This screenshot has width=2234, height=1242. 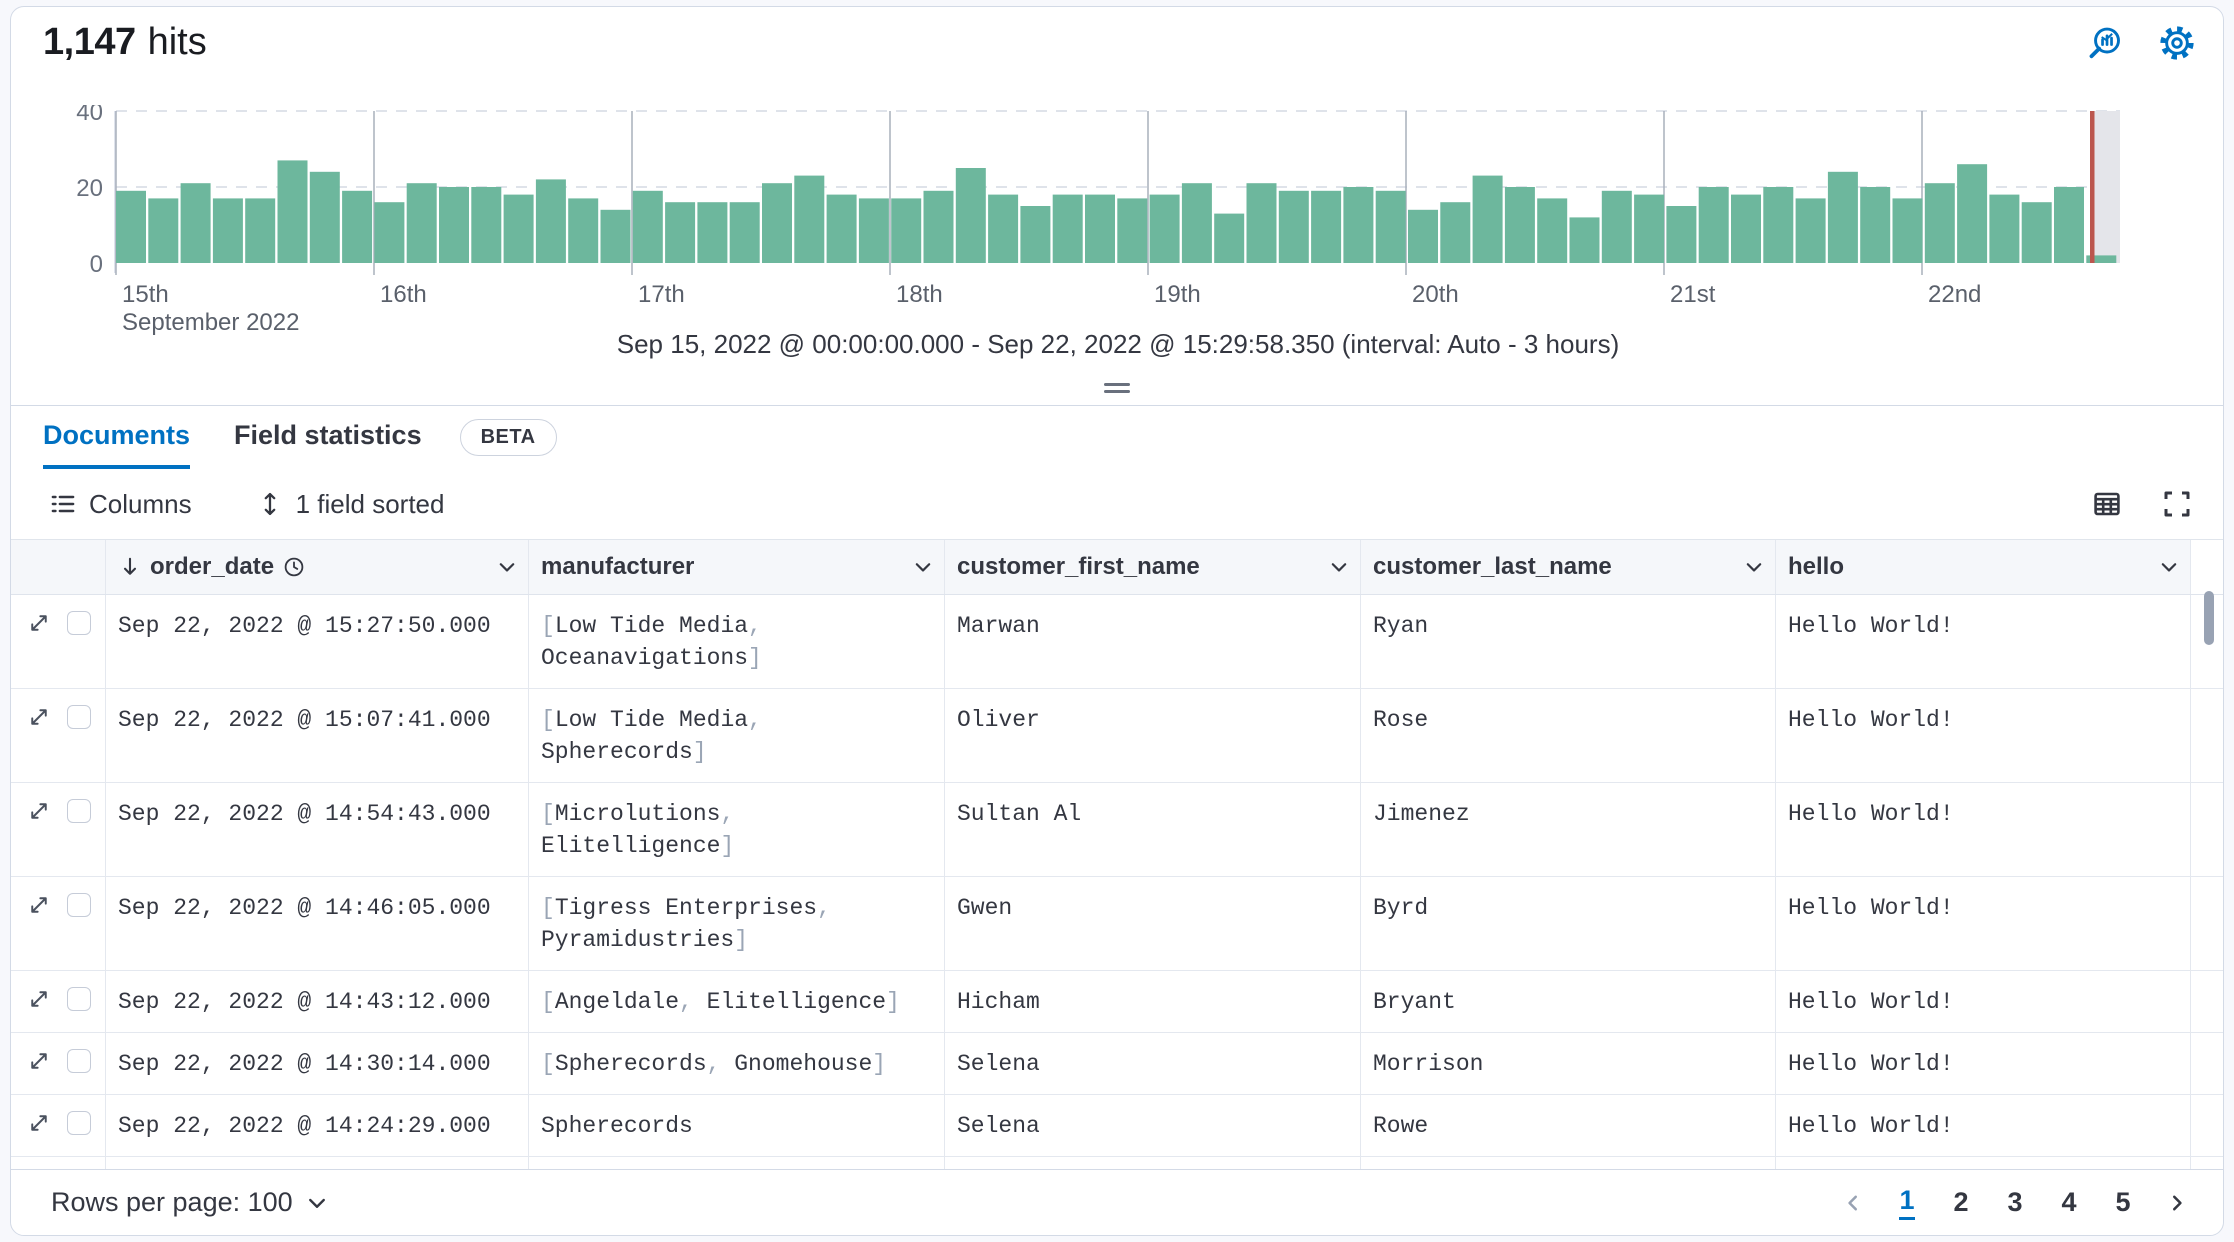 What do you see at coordinates (350, 504) in the screenshot?
I see `sort-fields-button: 1 field sorted` at bounding box center [350, 504].